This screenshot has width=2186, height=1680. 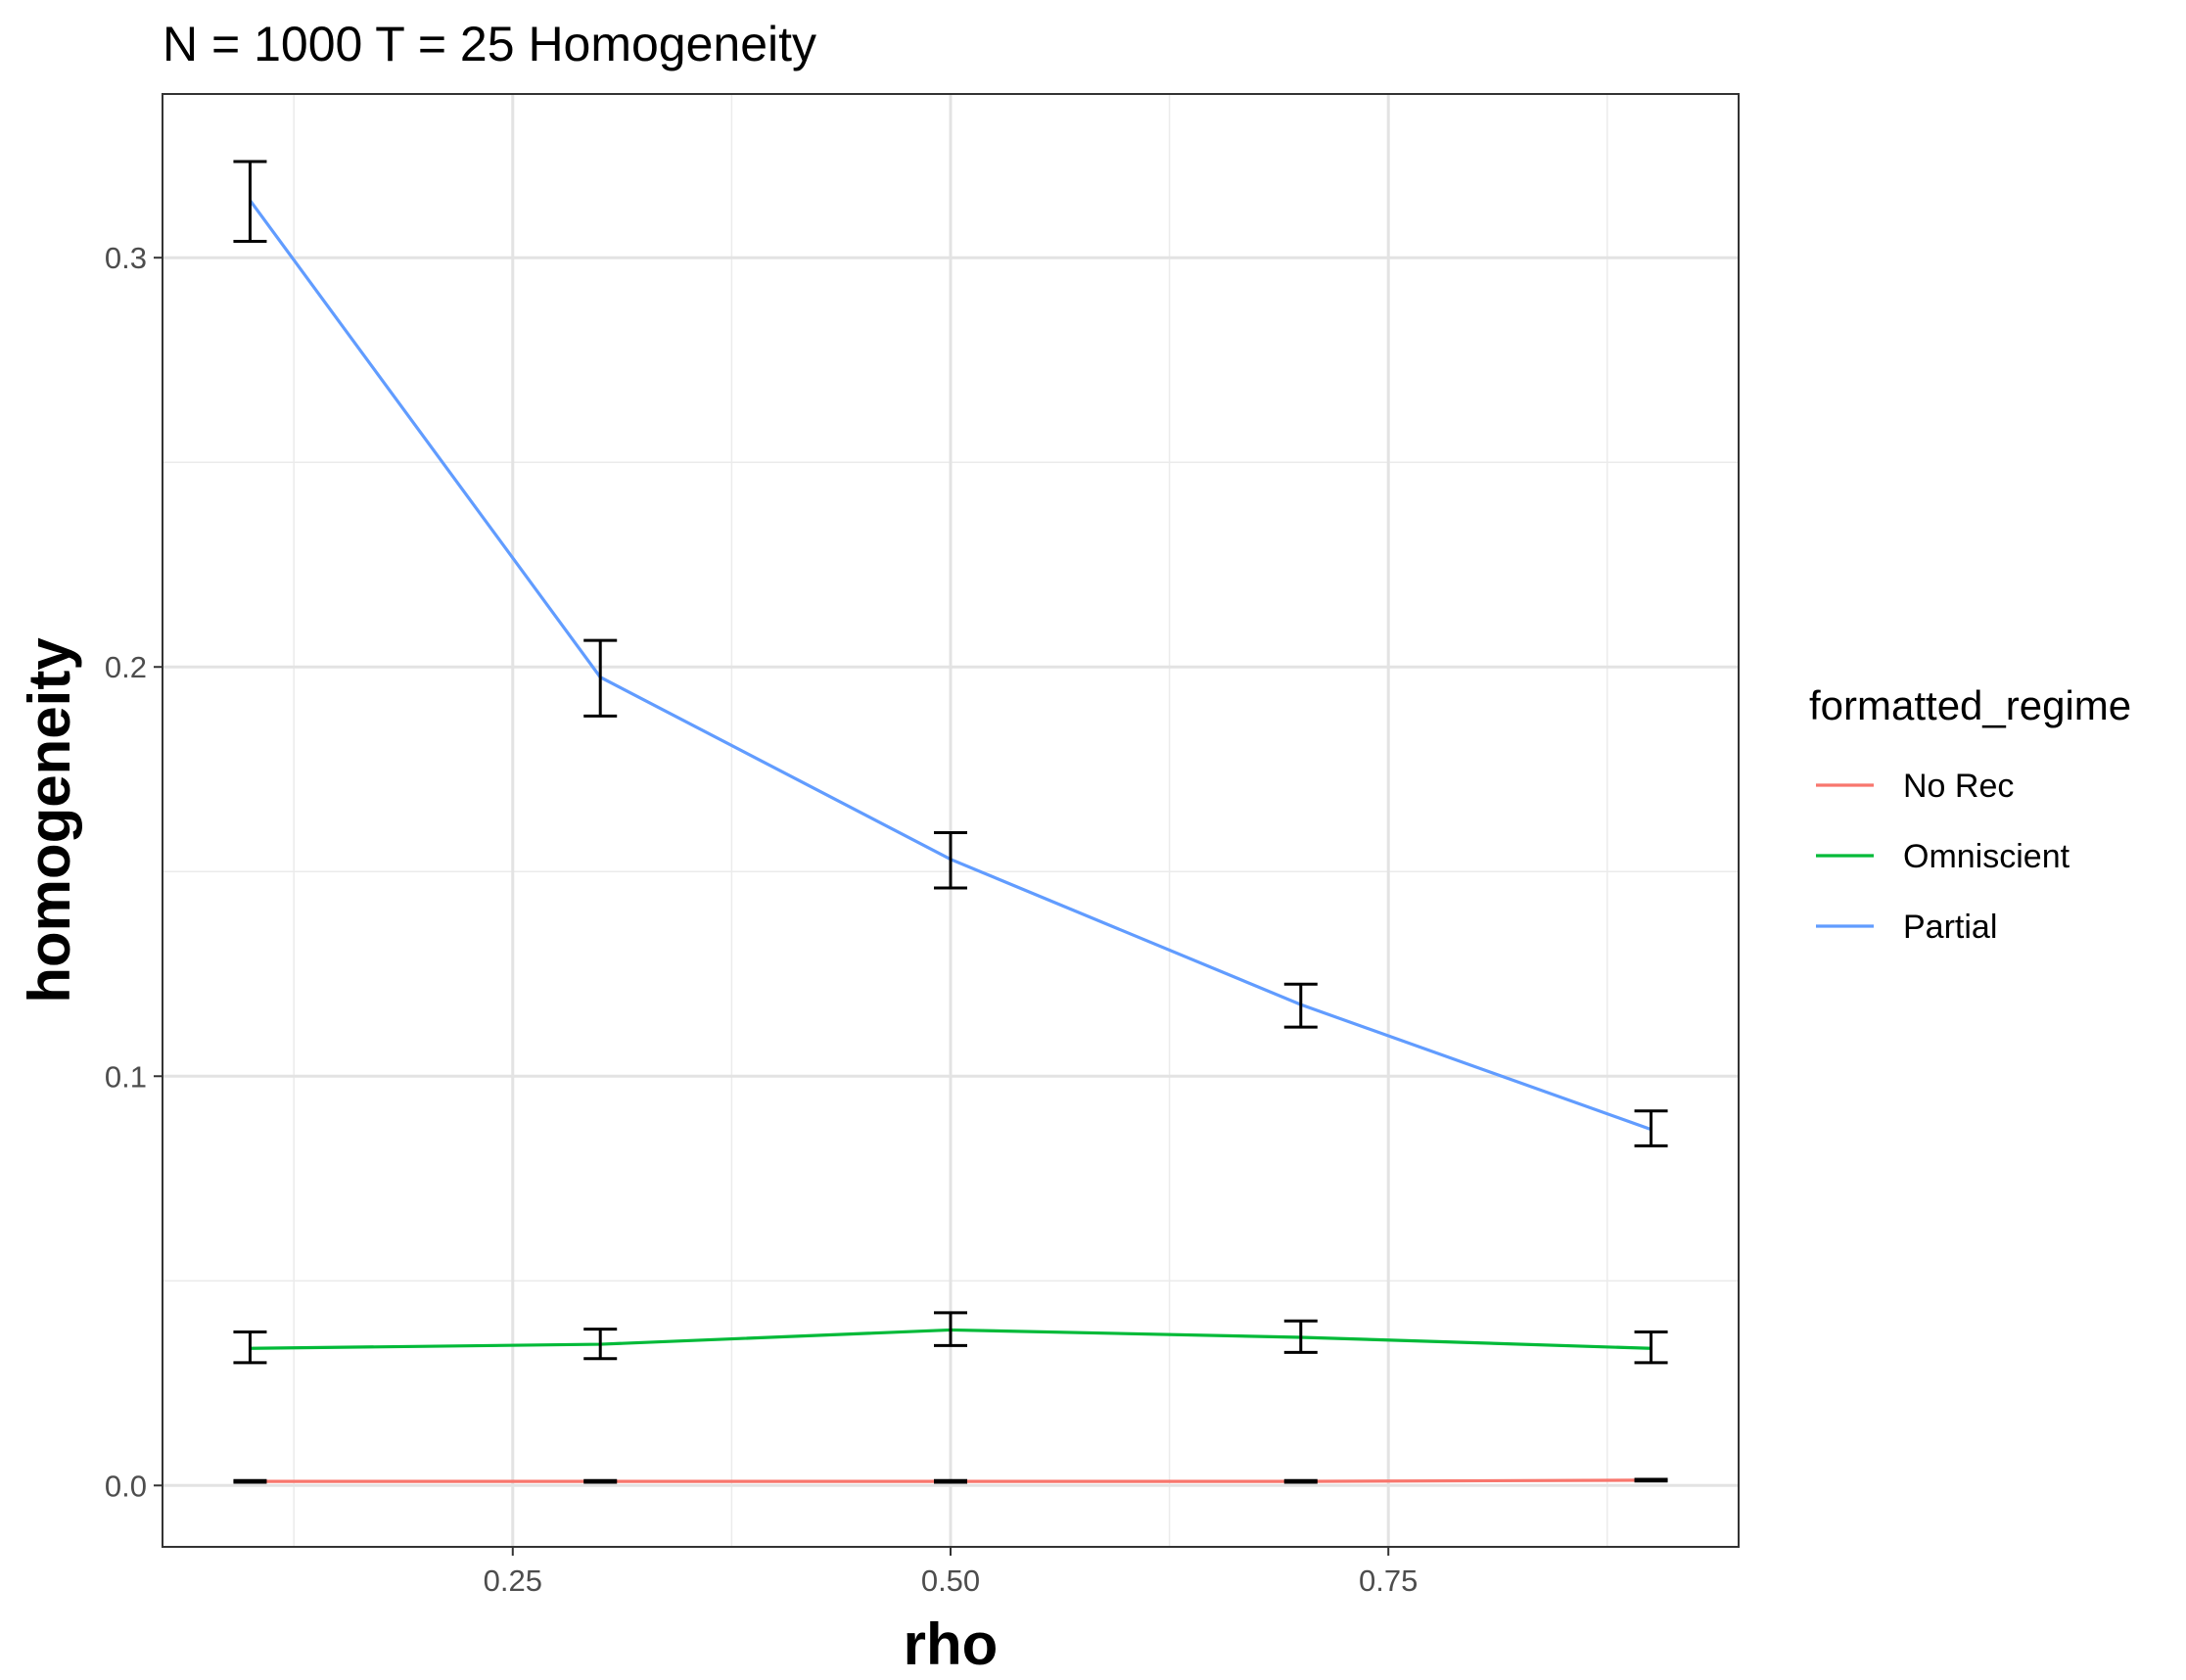 I want to click on x-tick-label: 0.25, so click(x=513, y=1580).